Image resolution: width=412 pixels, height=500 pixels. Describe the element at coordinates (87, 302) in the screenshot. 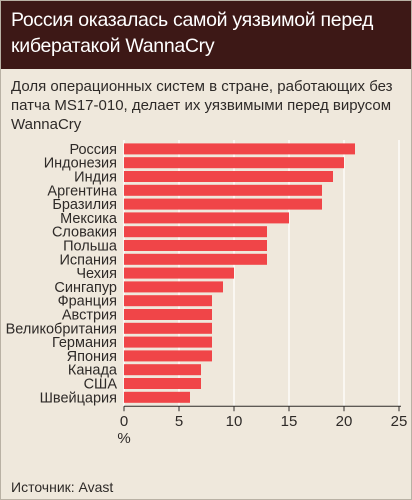

I see `category-label-11: Франция` at that location.